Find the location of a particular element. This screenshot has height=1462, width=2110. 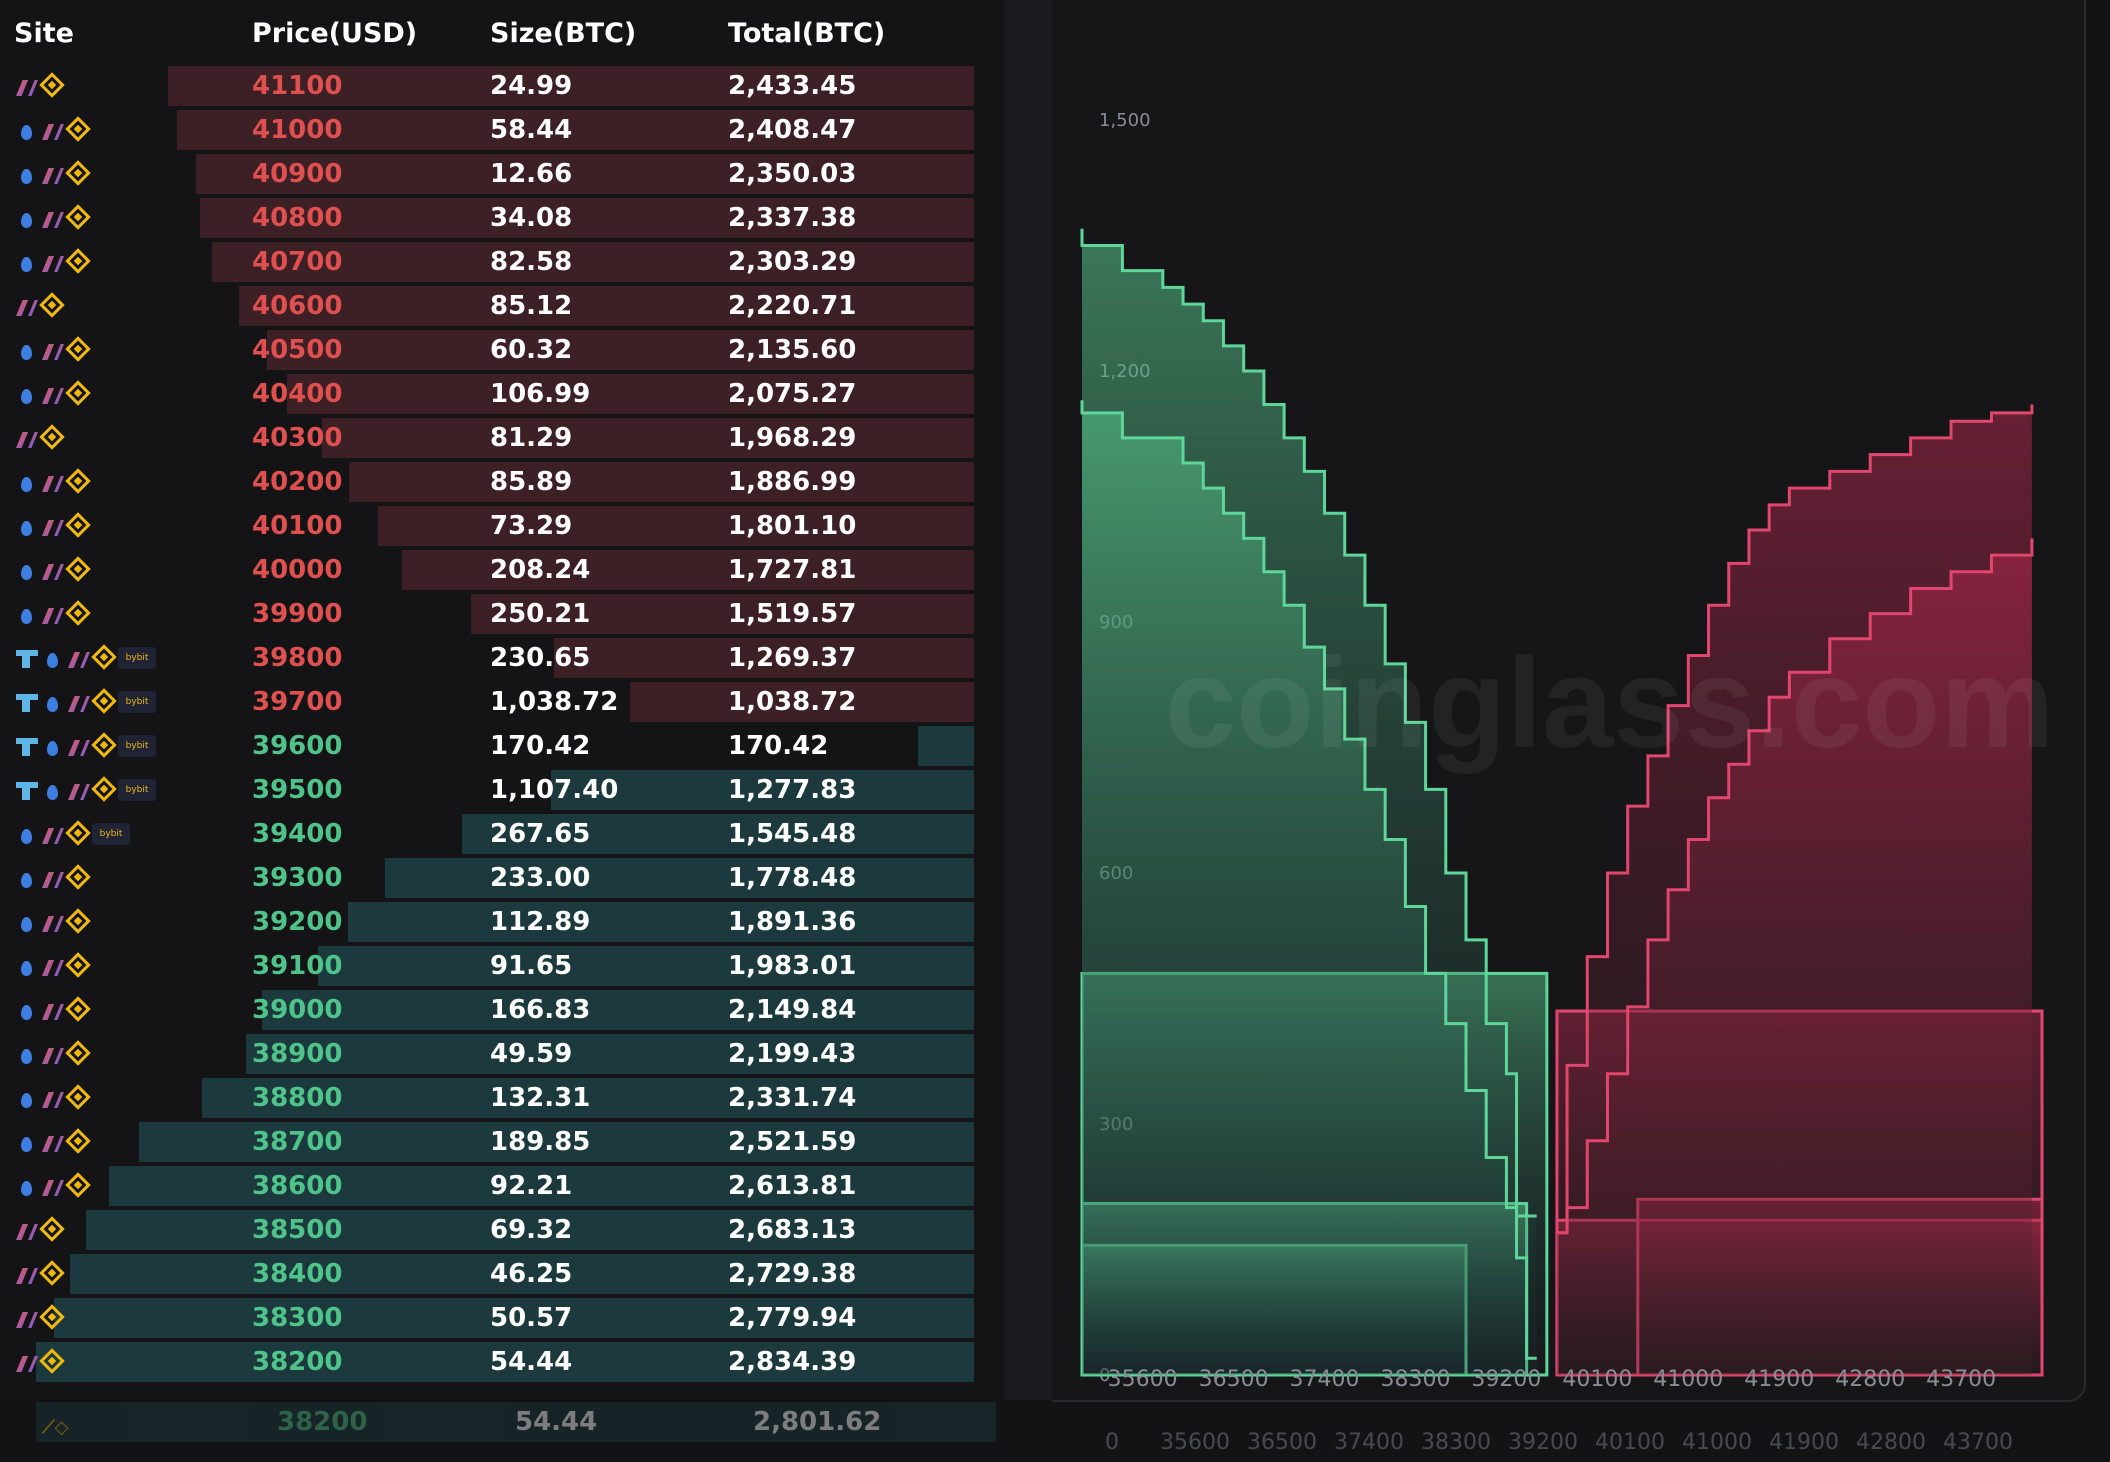

header-price: Price(USD) is located at coordinates (335, 33).